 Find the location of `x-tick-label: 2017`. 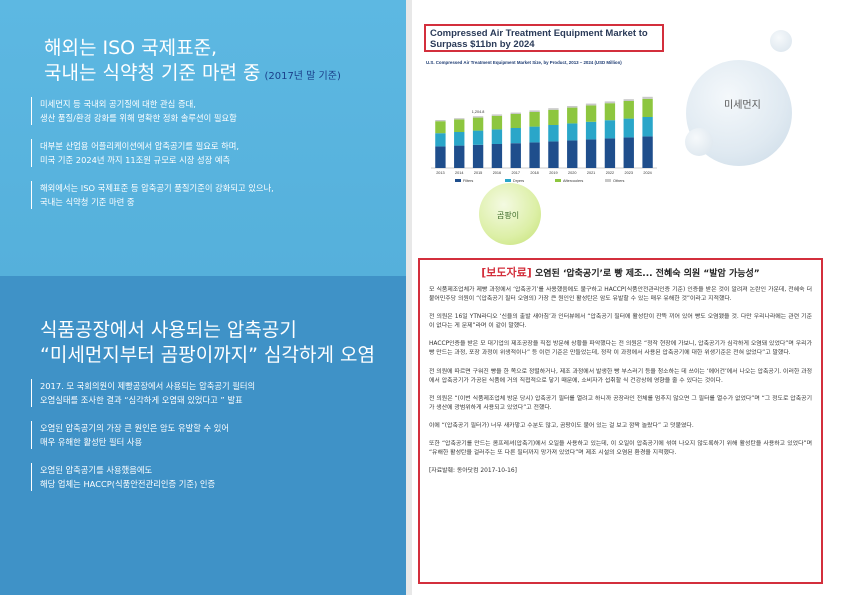

x-tick-label: 2017 is located at coordinates (516, 173).